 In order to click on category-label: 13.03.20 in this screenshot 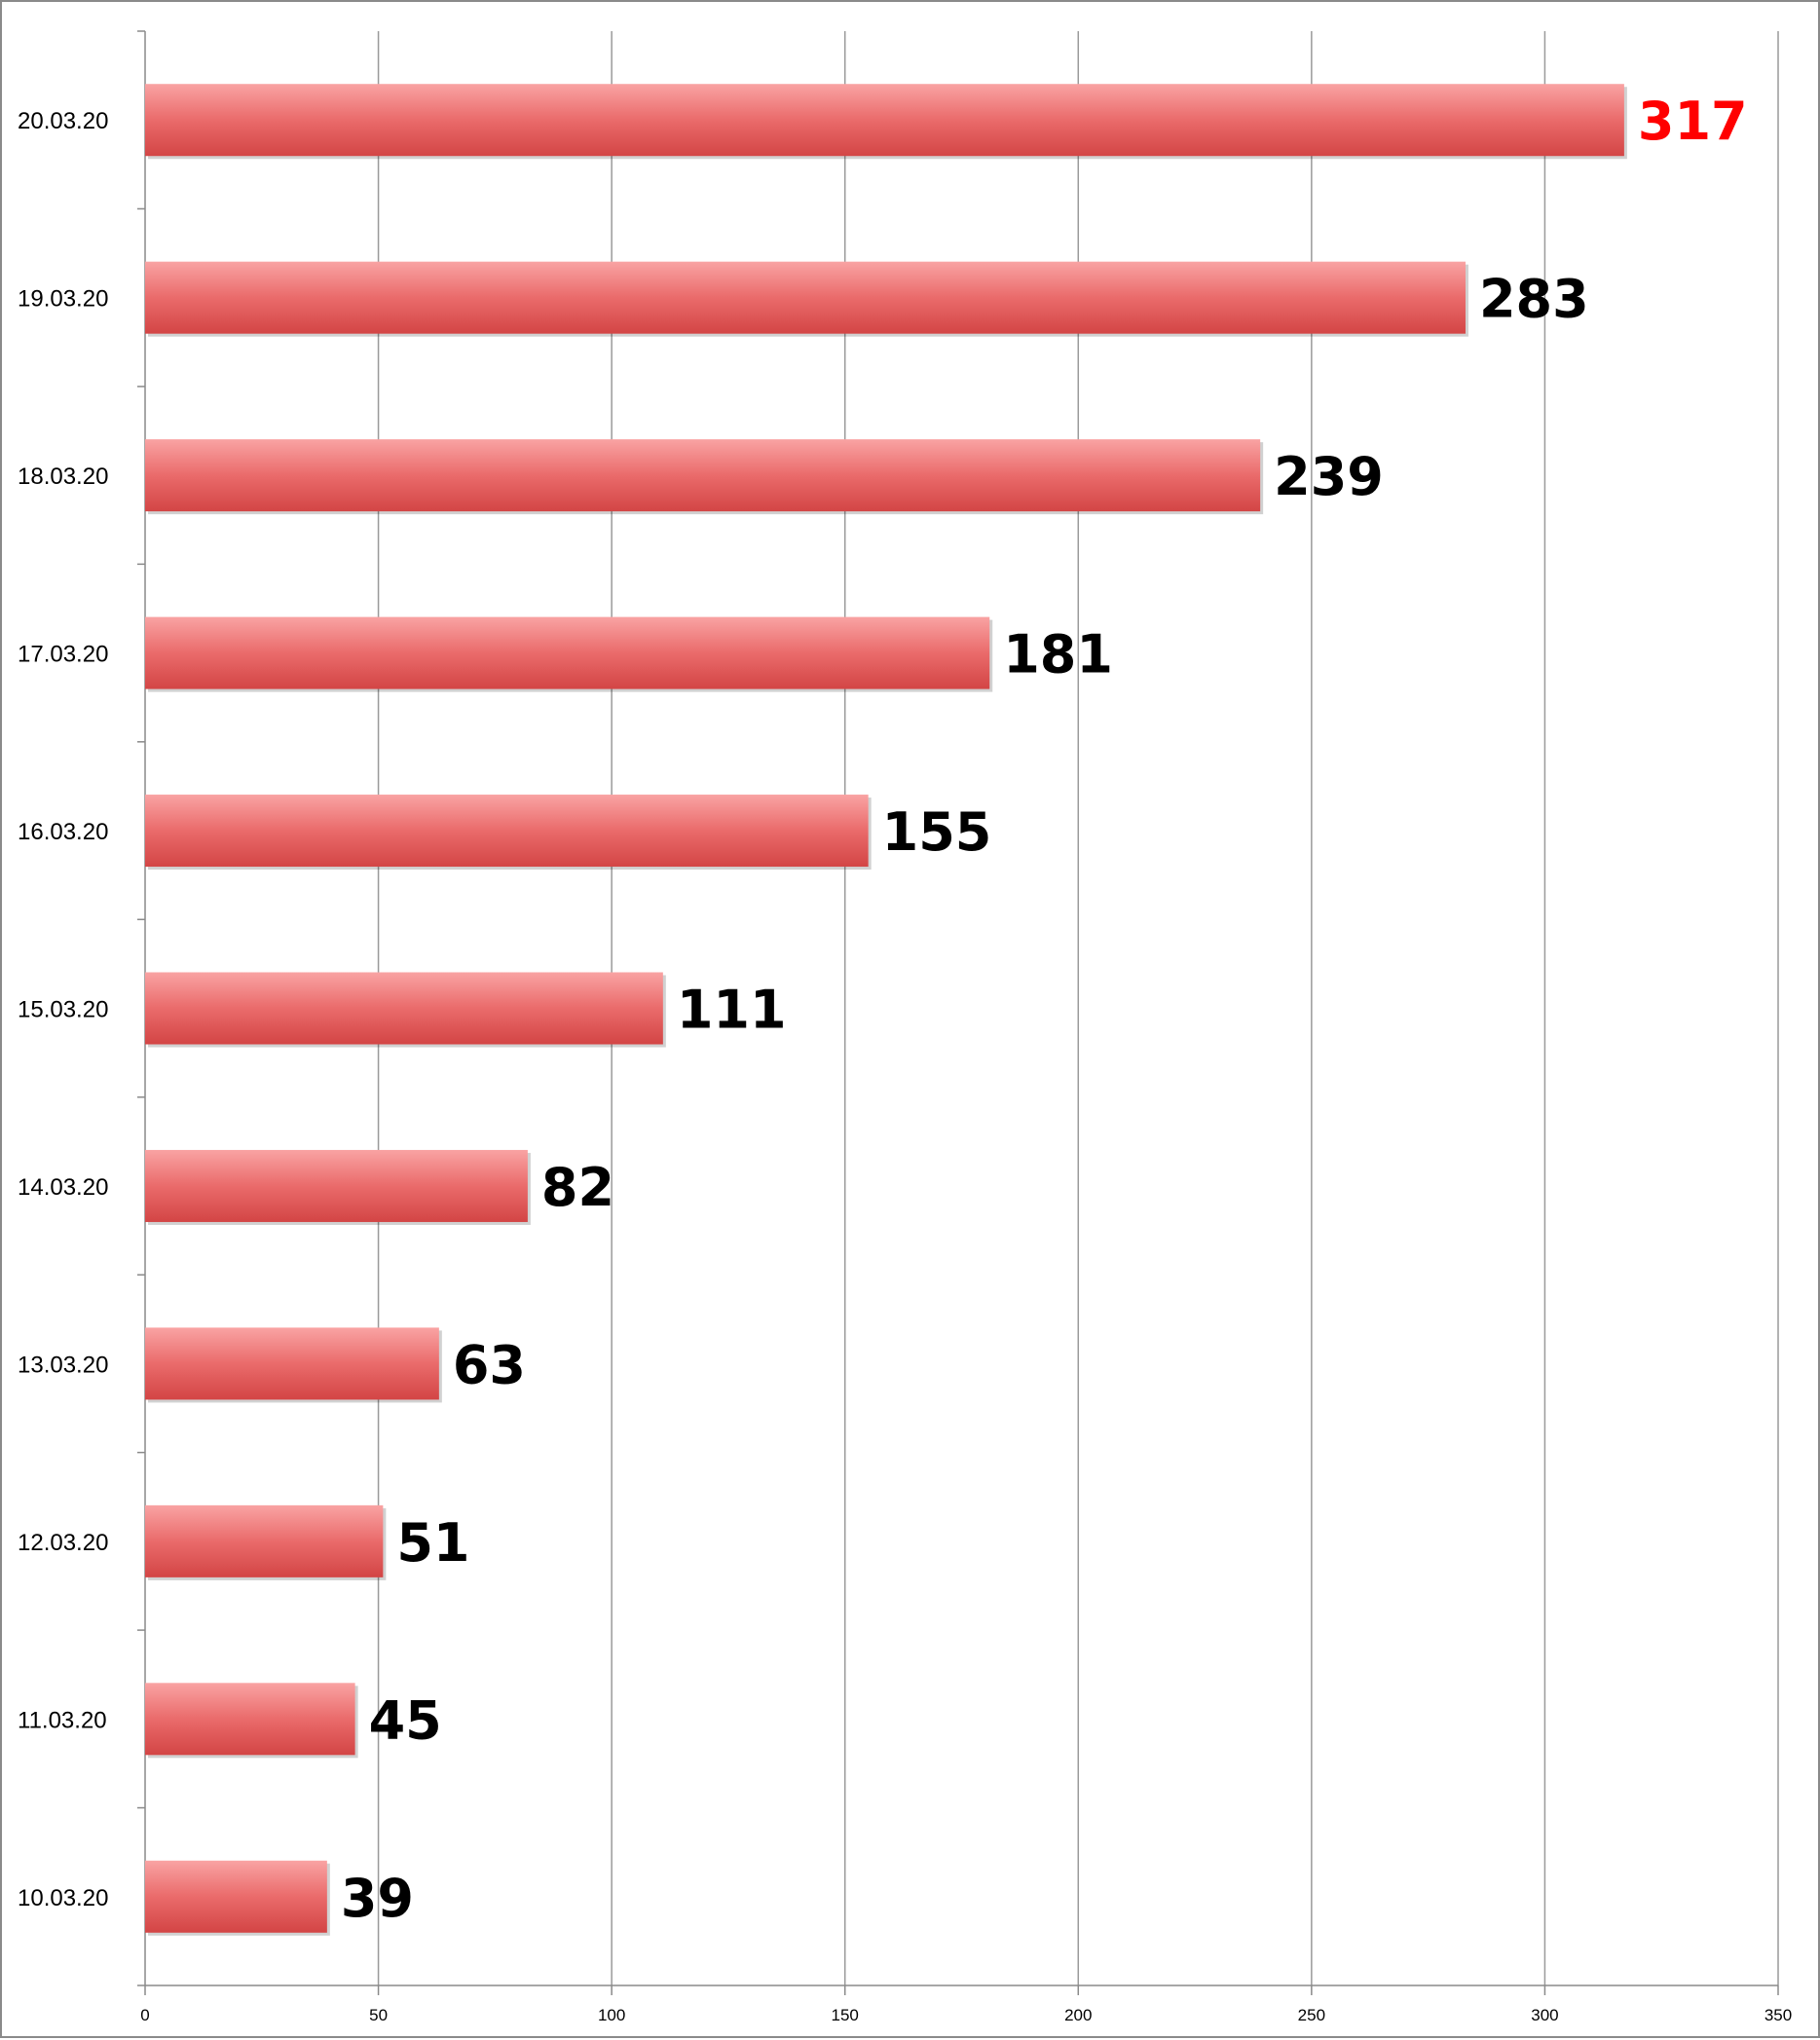, I will do `click(63, 1365)`.